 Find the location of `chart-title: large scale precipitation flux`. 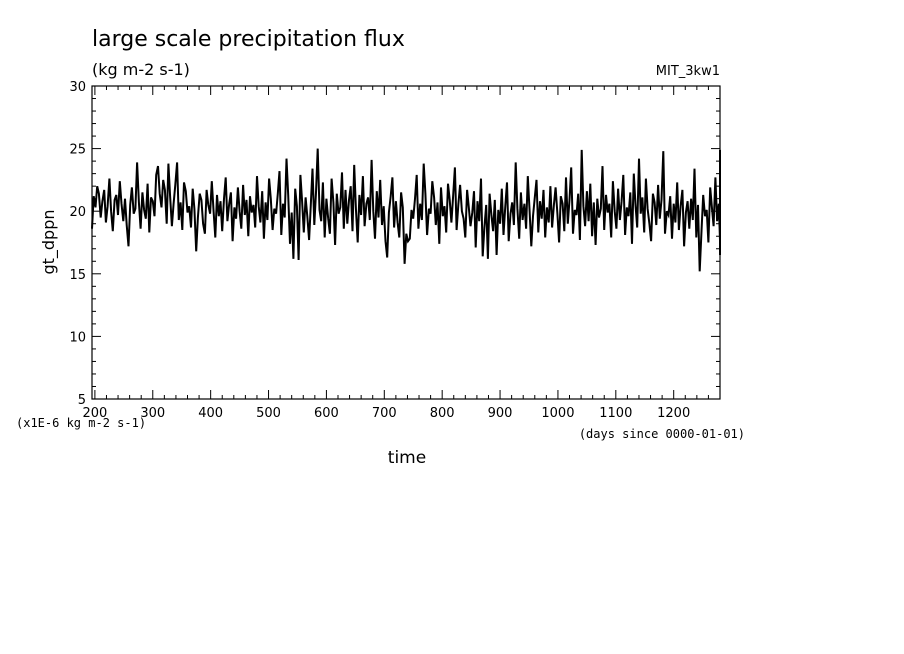

chart-title: large scale precipitation flux is located at coordinates (248, 39).